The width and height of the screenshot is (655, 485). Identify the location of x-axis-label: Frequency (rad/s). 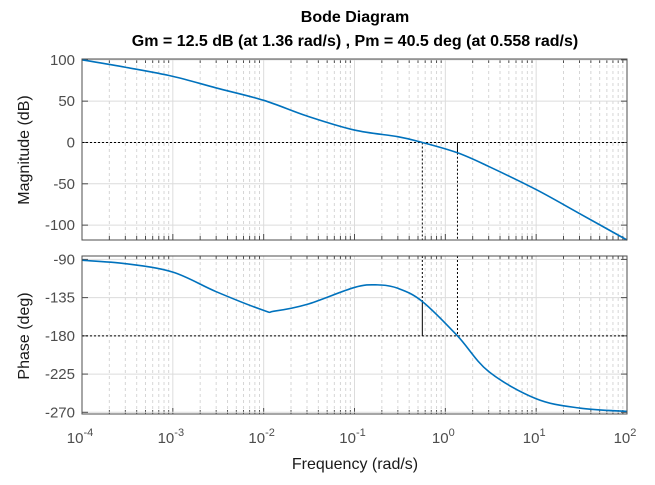
(355, 464).